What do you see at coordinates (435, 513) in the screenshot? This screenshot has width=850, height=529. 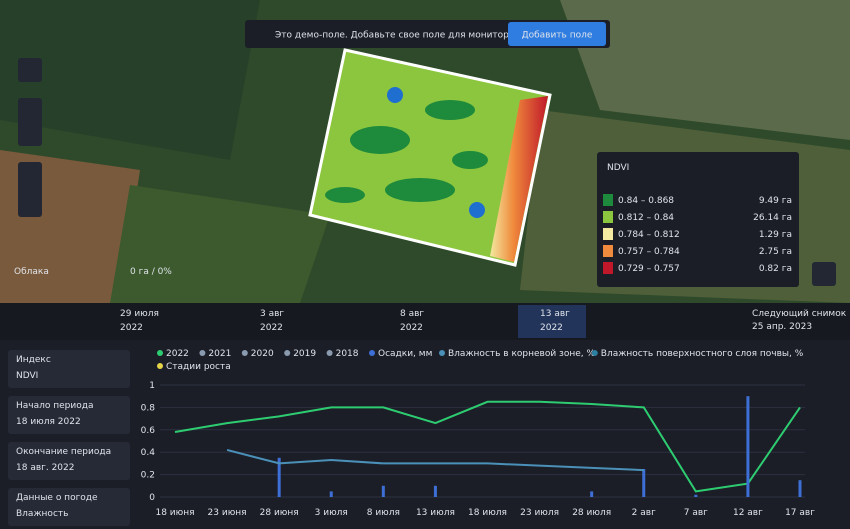 I see `x-tick-label: 13 июля` at bounding box center [435, 513].